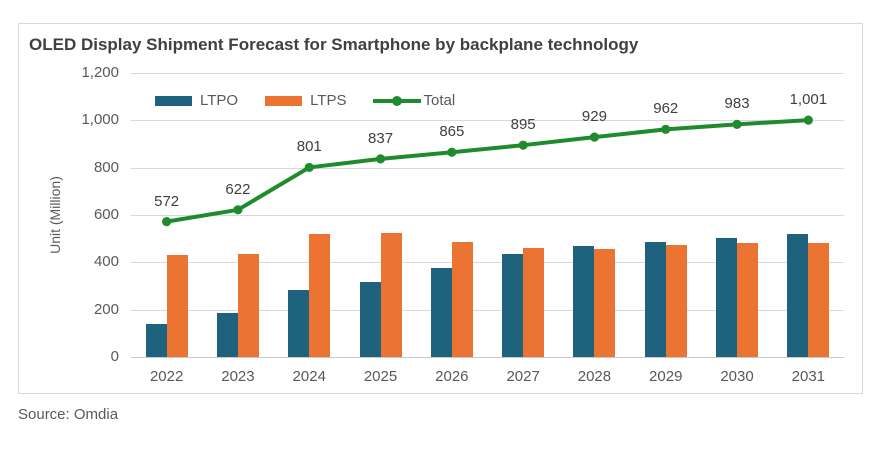 Image resolution: width=893 pixels, height=449 pixels. Describe the element at coordinates (380, 376) in the screenshot. I see `x-tick-label: 2025` at that location.